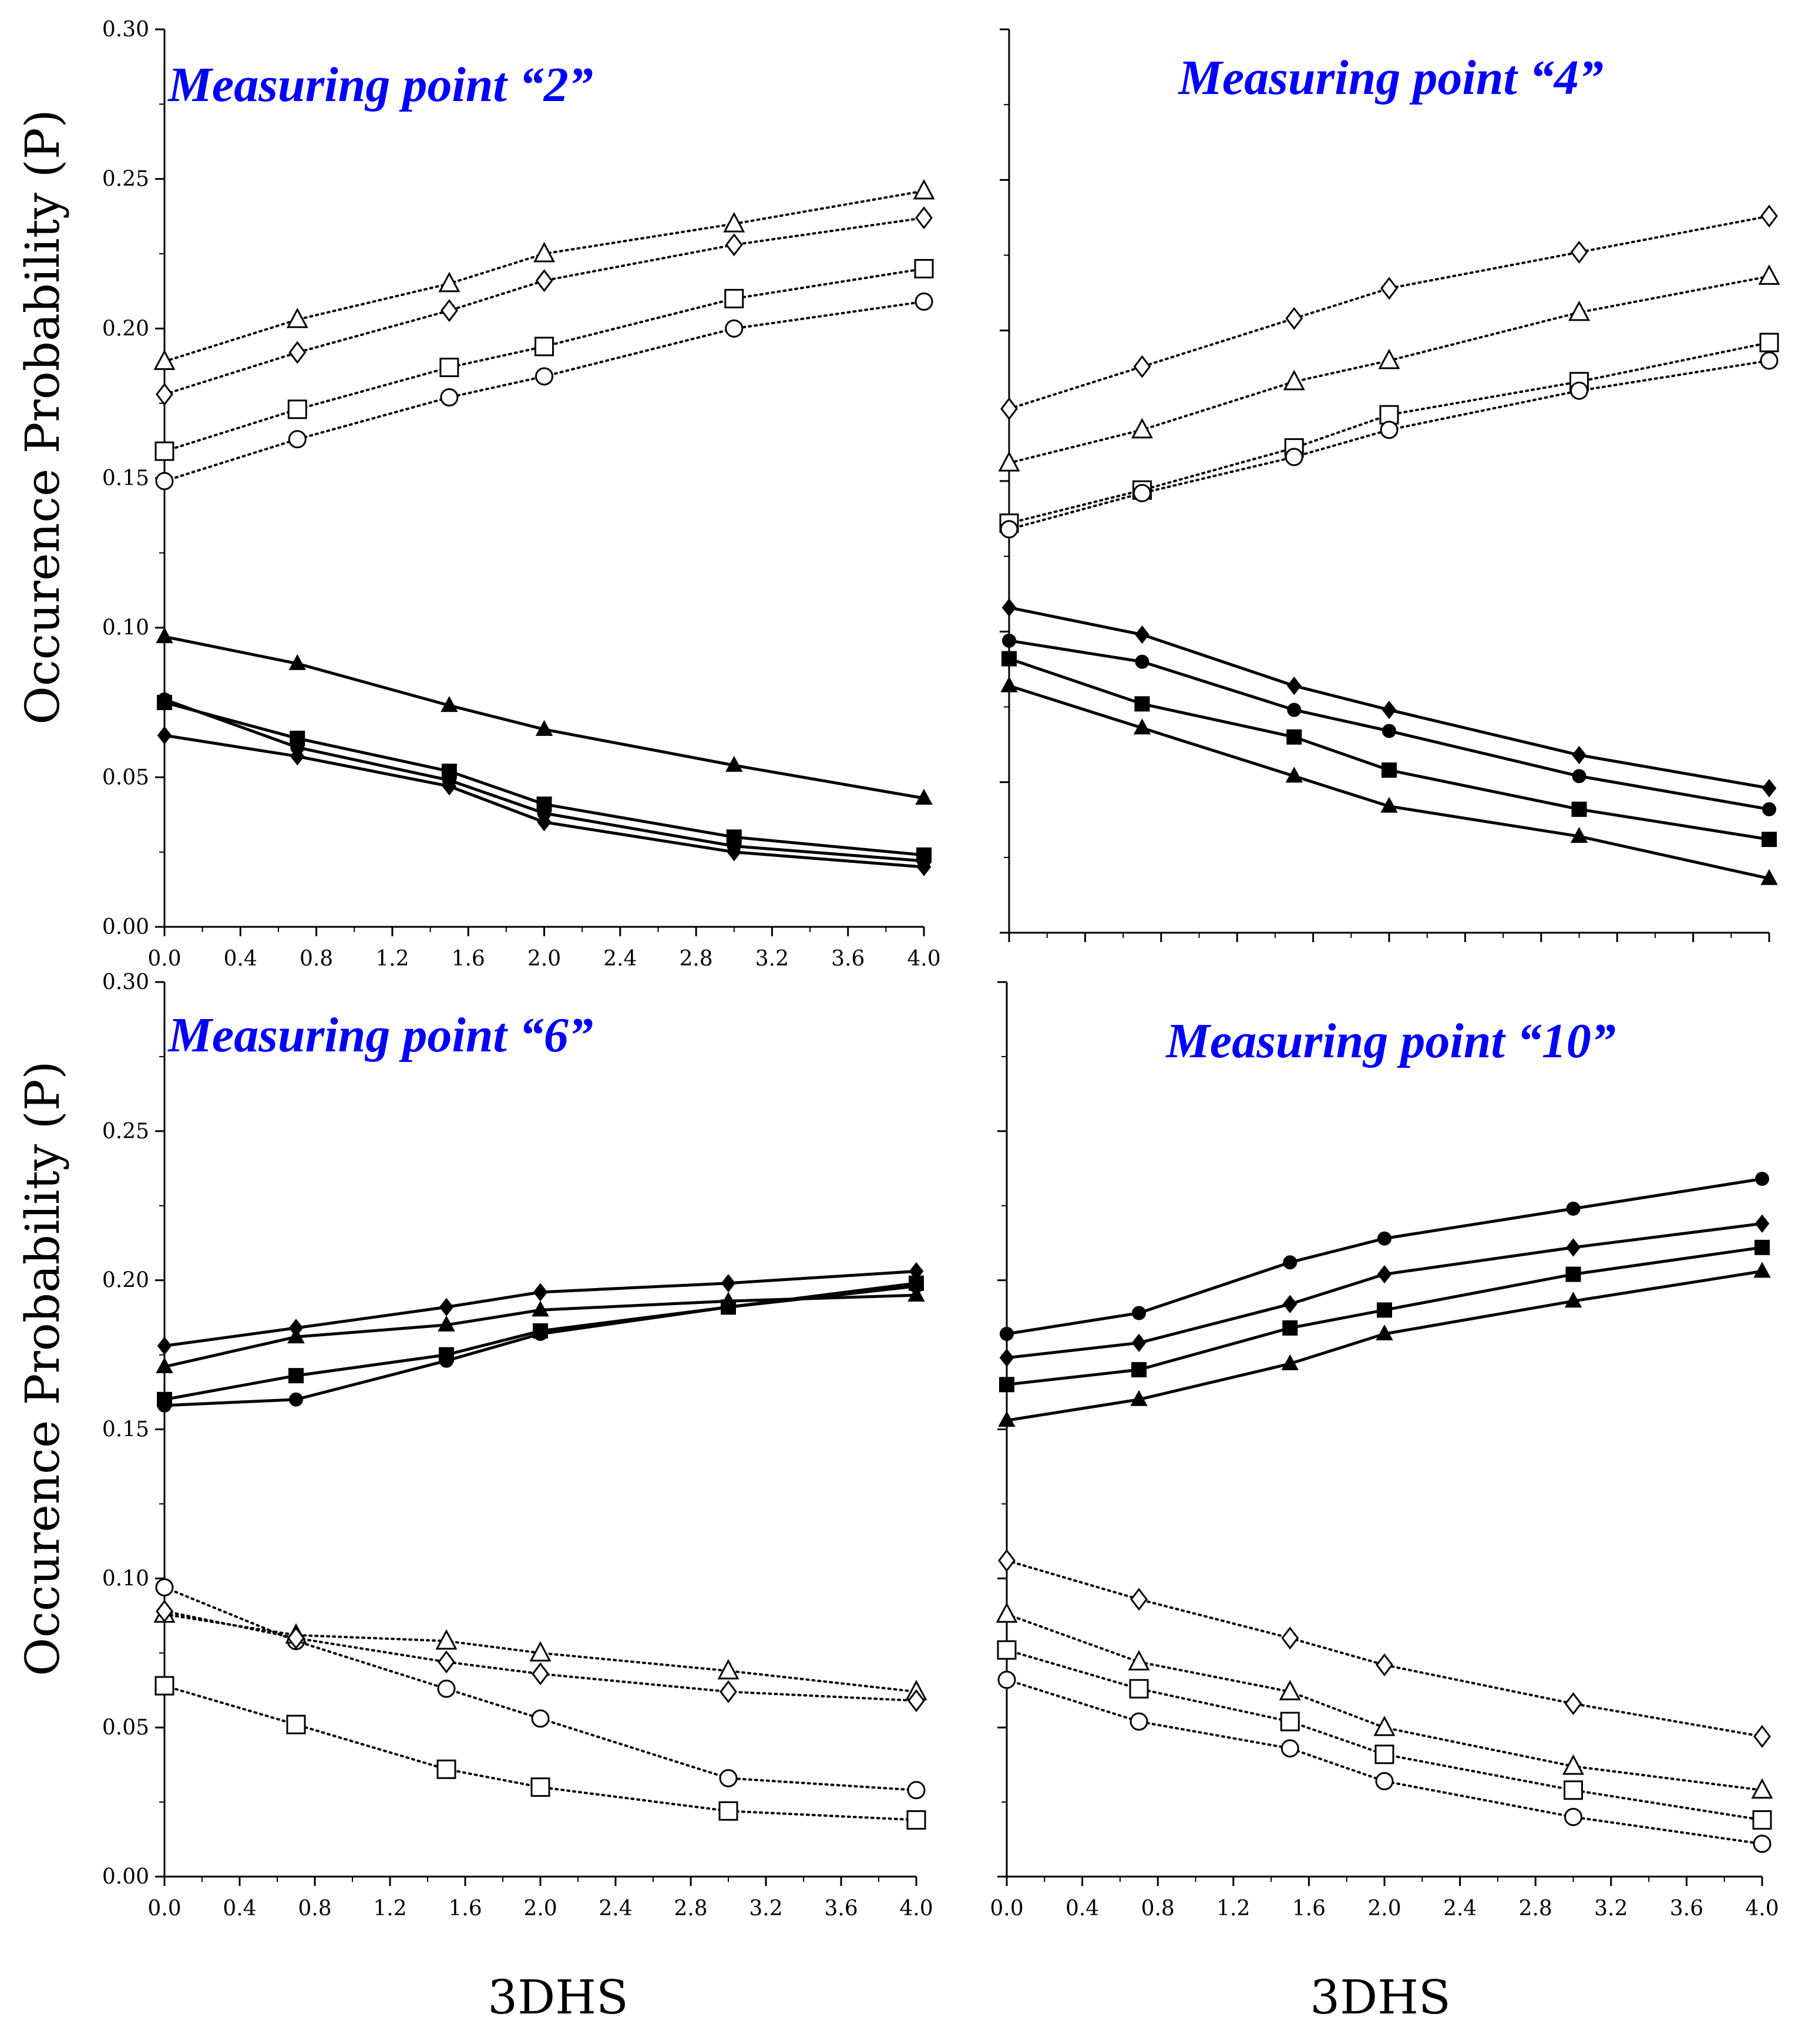  I want to click on x-tick-label: 1.2, so click(392, 959).